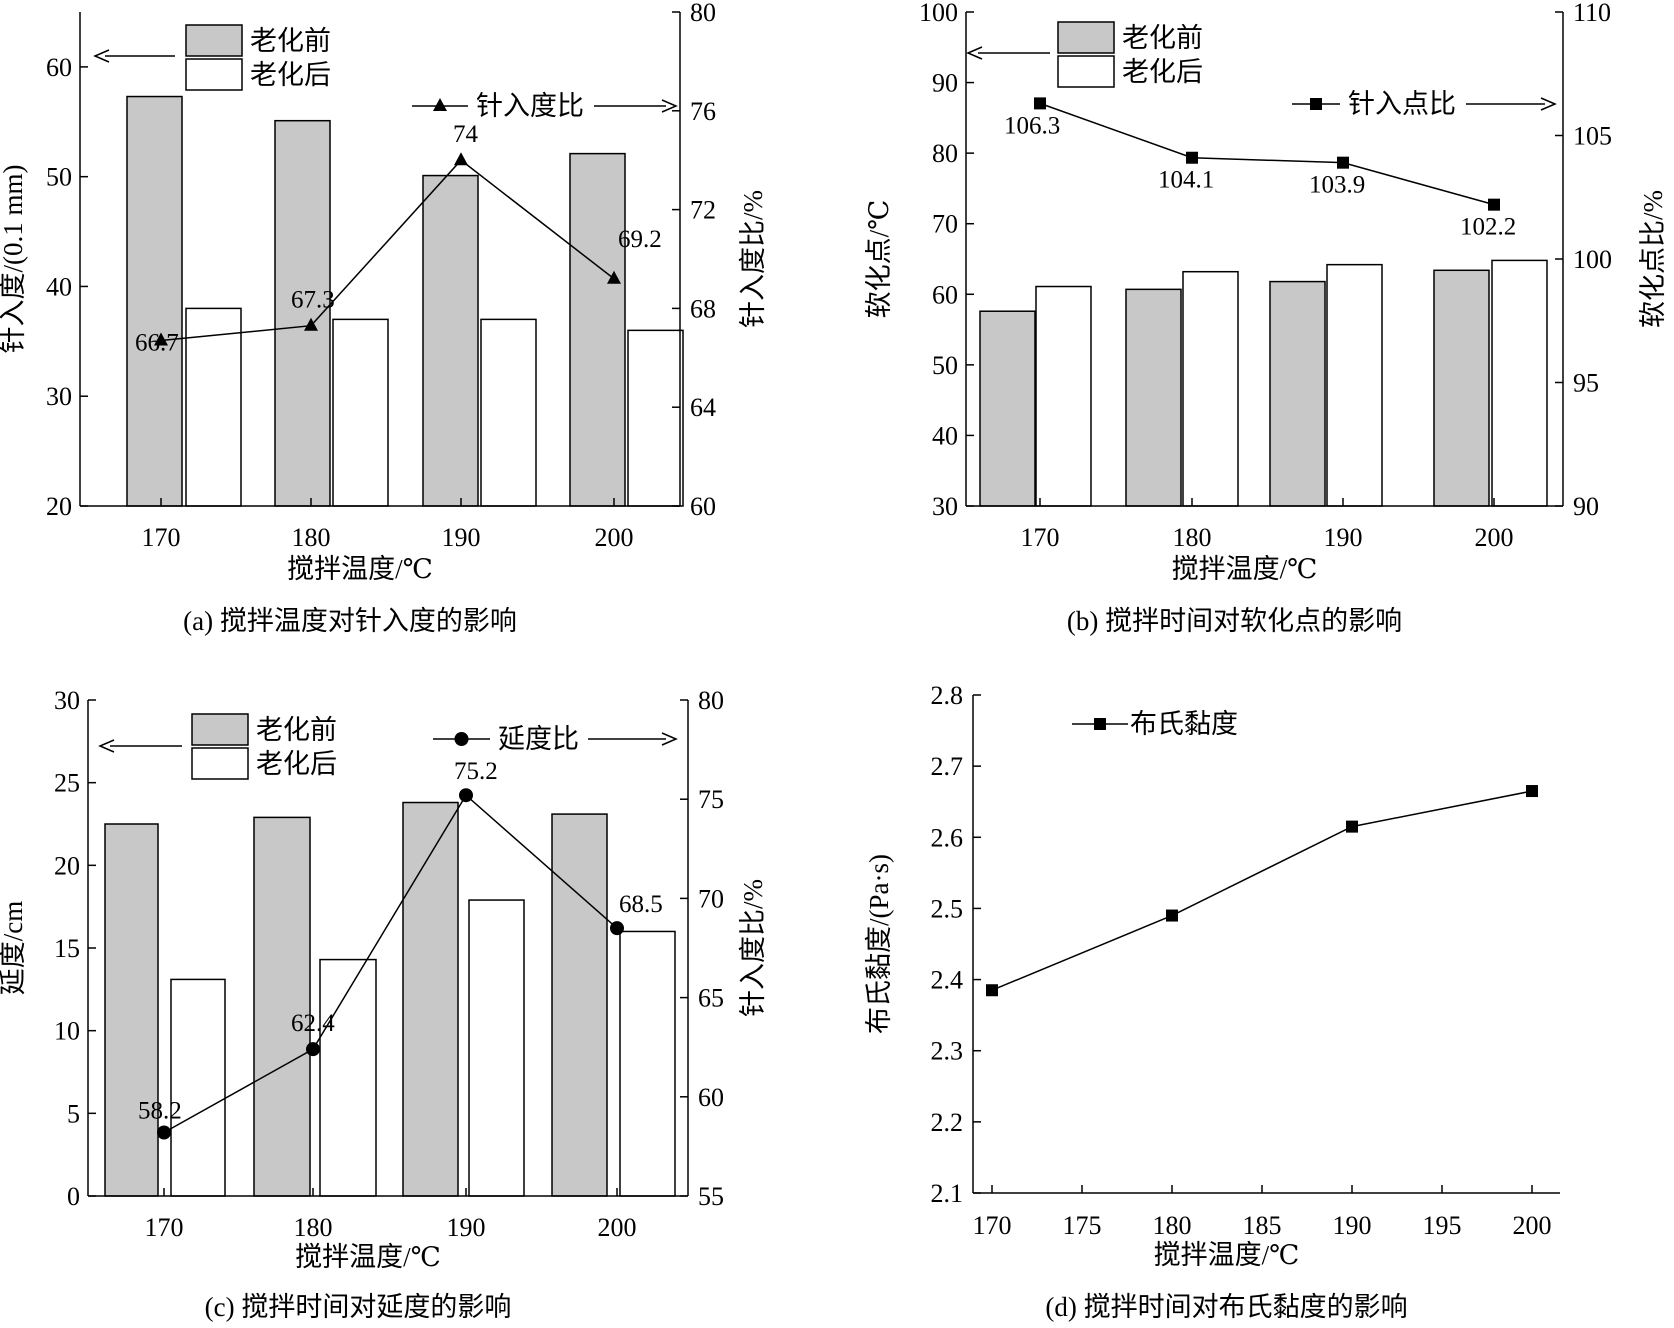  What do you see at coordinates (1592, 259) in the screenshot?
I see `y-right-tick-label: 100` at bounding box center [1592, 259].